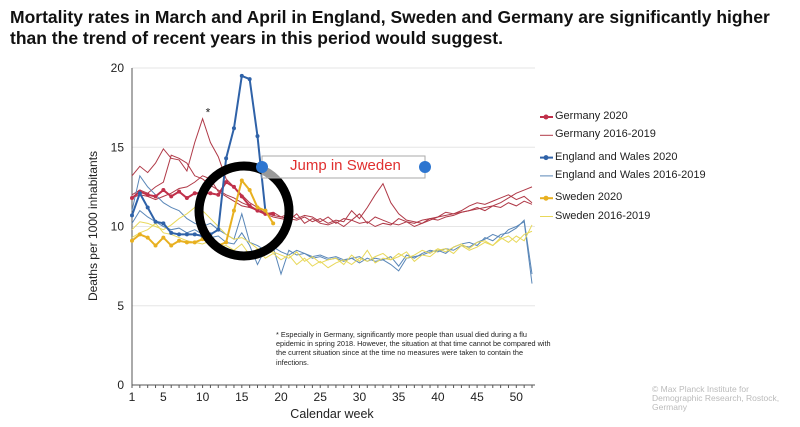  Describe the element at coordinates (120, 385) in the screenshot. I see `y-tick-label: 0` at that location.